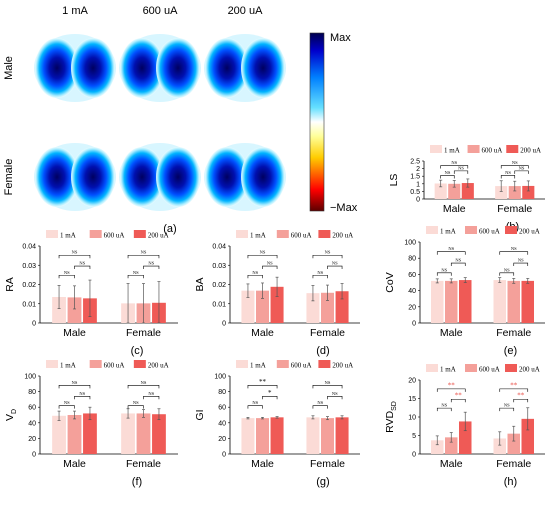 The height and width of the screenshot is (516, 550). Describe the element at coordinates (219, 285) in the screenshot. I see `y-tick-label: 0.02` at that location.